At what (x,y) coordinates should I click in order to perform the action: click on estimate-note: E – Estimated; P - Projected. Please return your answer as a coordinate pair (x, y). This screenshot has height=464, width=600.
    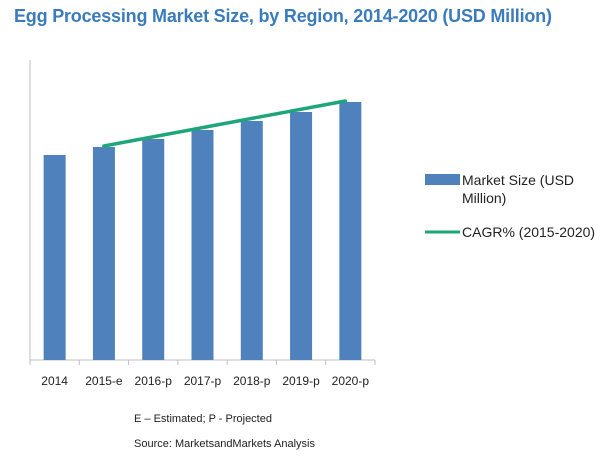
    Looking at the image, I should click on (203, 419).